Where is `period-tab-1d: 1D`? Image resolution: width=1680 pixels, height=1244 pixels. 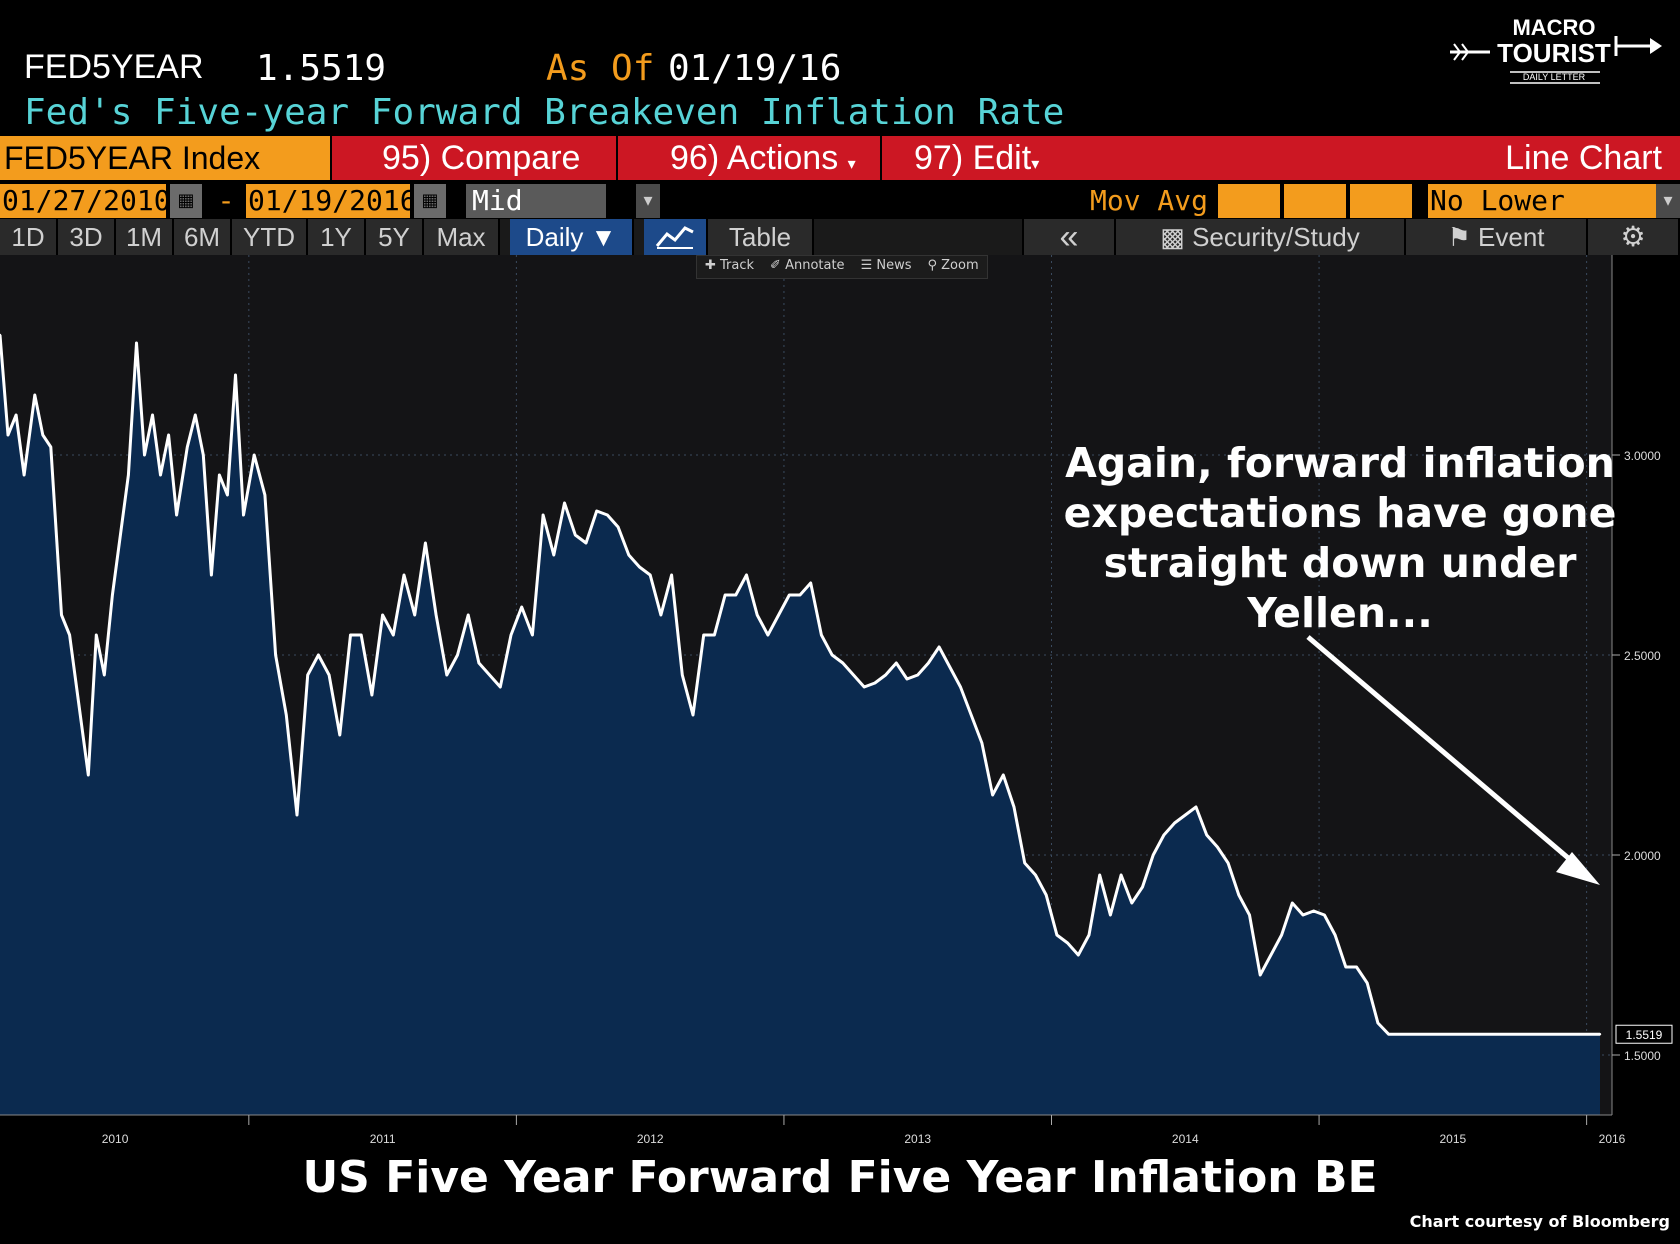
period-tab-1d: 1D is located at coordinates (29, 237).